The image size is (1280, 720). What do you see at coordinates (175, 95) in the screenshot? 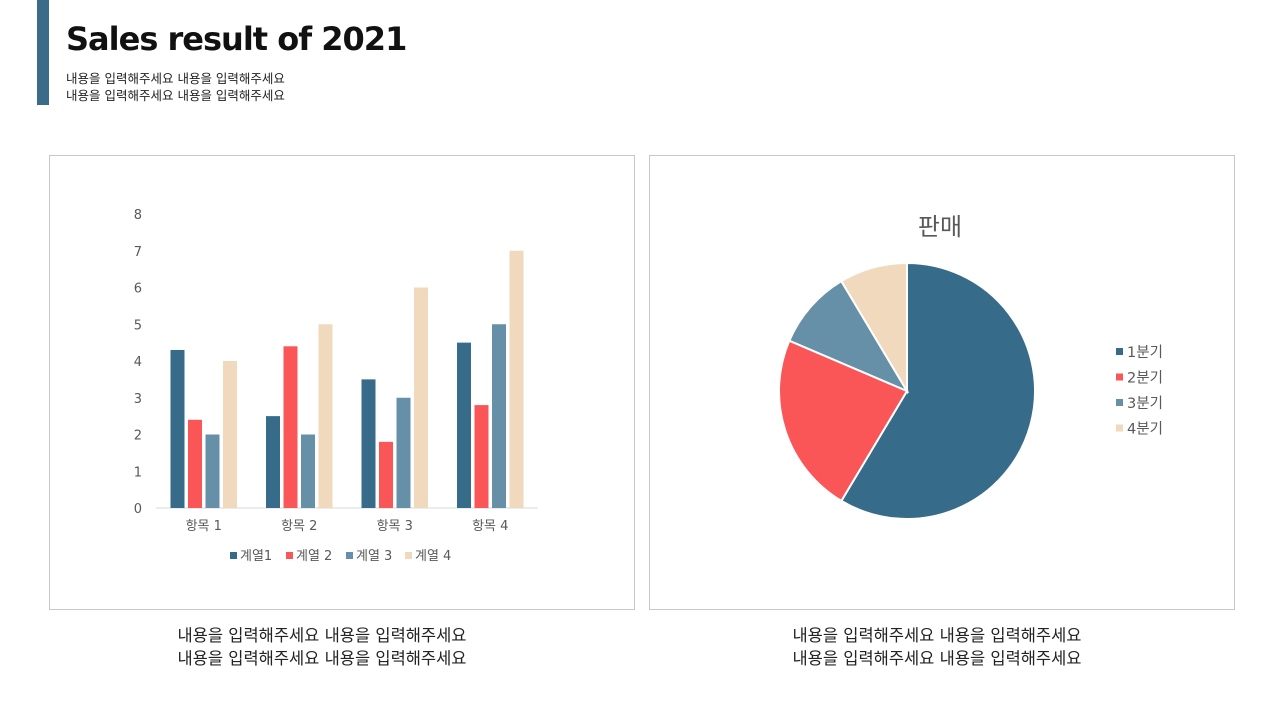
I see `subtitle-line-2: 내용을 입력해주세요 내용을 입력해주세요` at bounding box center [175, 95].